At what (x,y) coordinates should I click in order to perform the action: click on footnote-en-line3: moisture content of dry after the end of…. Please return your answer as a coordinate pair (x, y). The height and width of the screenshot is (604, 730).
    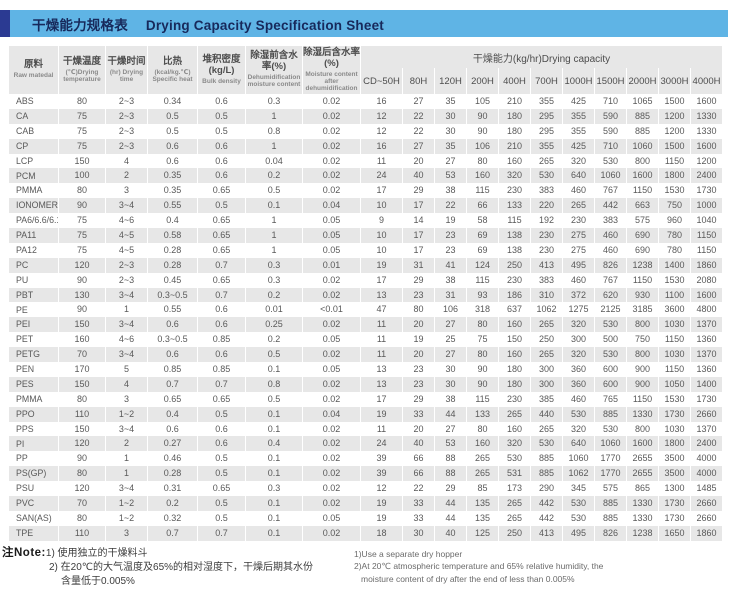
    Looking at the image, I should click on (468, 579).